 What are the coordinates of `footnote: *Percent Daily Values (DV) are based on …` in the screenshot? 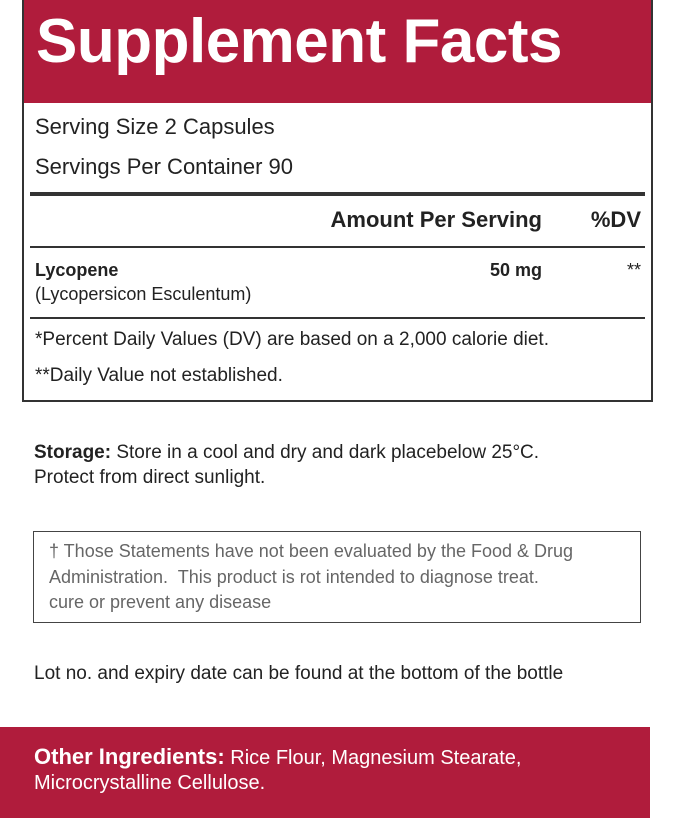 It's located at (292, 339).